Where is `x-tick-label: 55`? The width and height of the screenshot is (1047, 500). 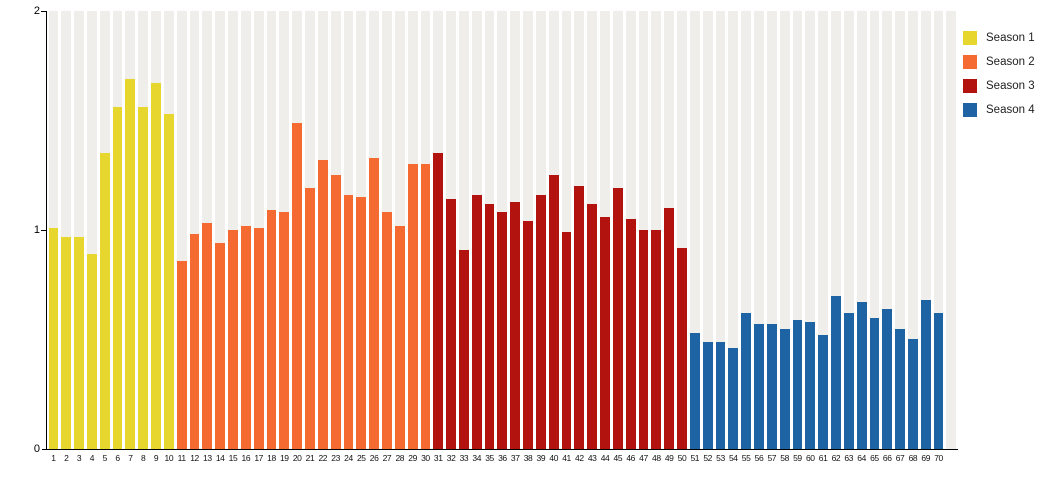
x-tick-label: 55 is located at coordinates (746, 458).